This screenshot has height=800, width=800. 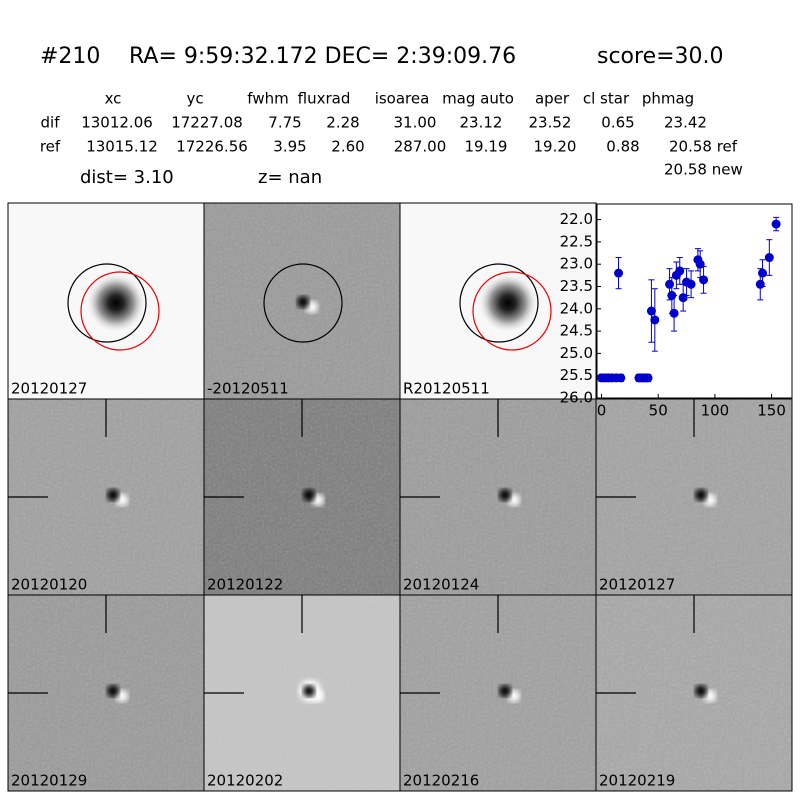 What do you see at coordinates (550, 123) in the screenshot?
I see `table-cell: 23.52` at bounding box center [550, 123].